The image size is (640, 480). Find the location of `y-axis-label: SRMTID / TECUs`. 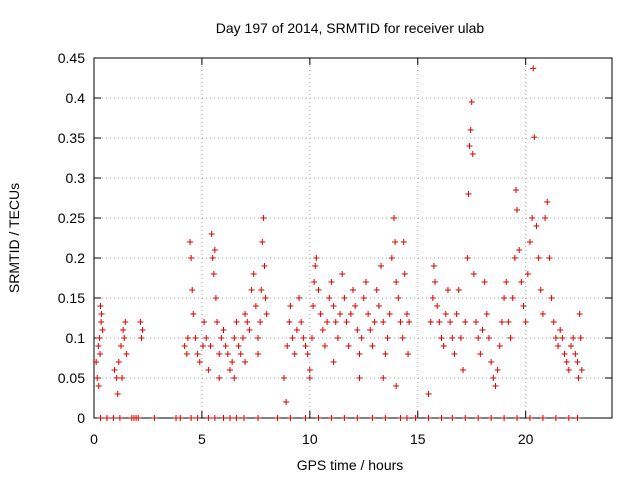

y-axis-label: SRMTID / TECUs is located at coordinates (14, 238).